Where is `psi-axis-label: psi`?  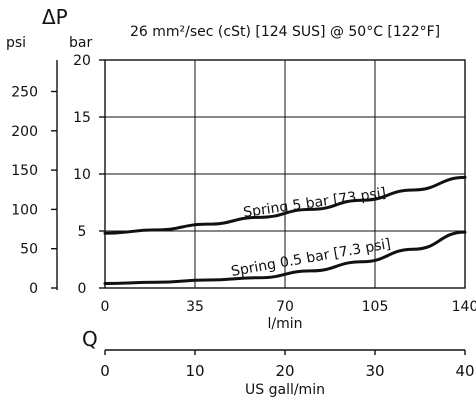 psi-axis-label: psi is located at coordinates (16, 43).